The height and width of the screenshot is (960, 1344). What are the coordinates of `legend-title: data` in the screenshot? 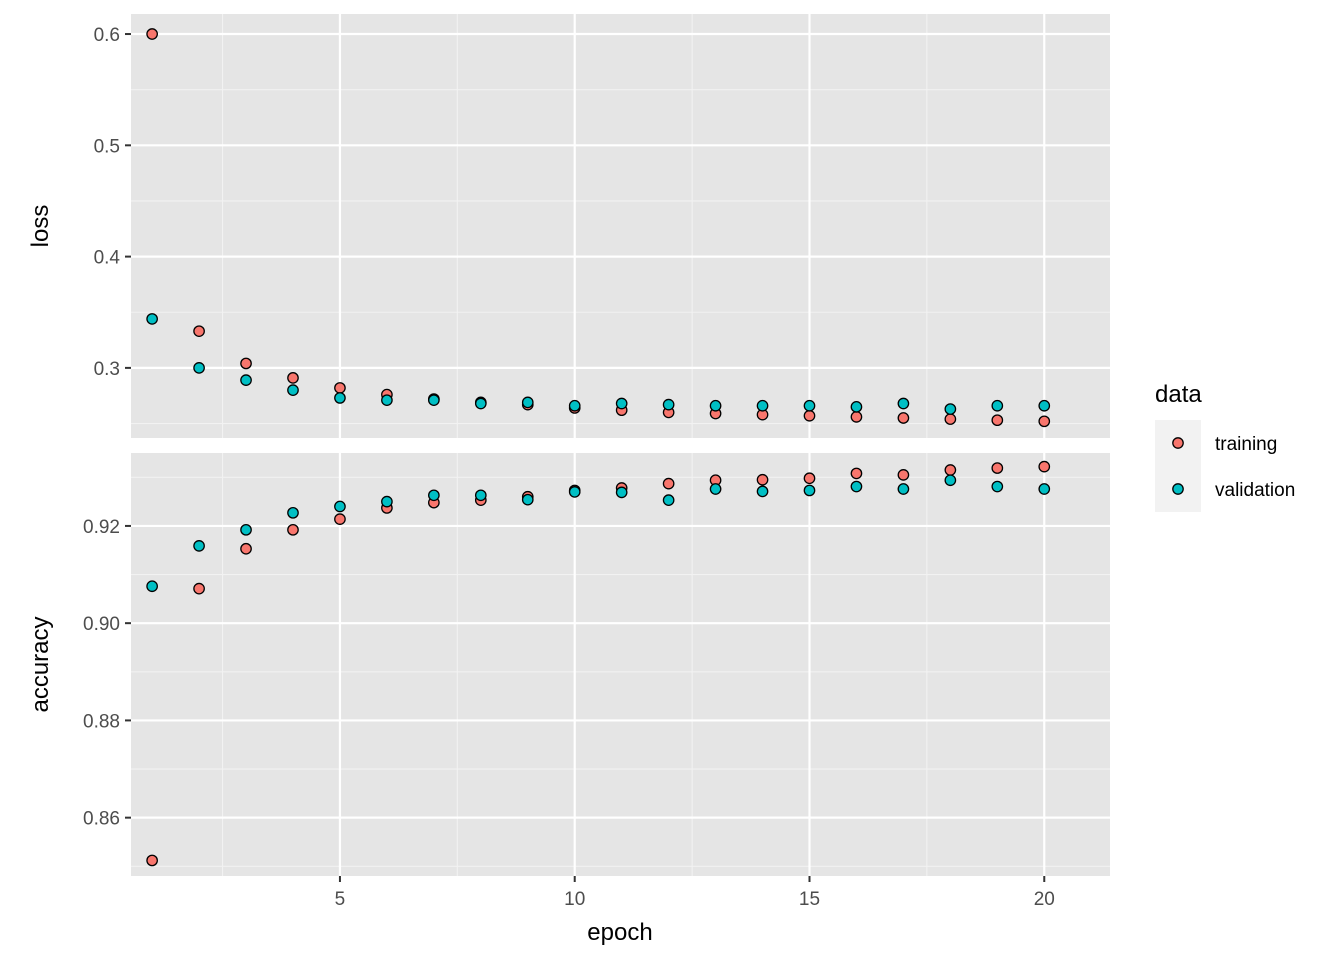 It's located at (1178, 394).